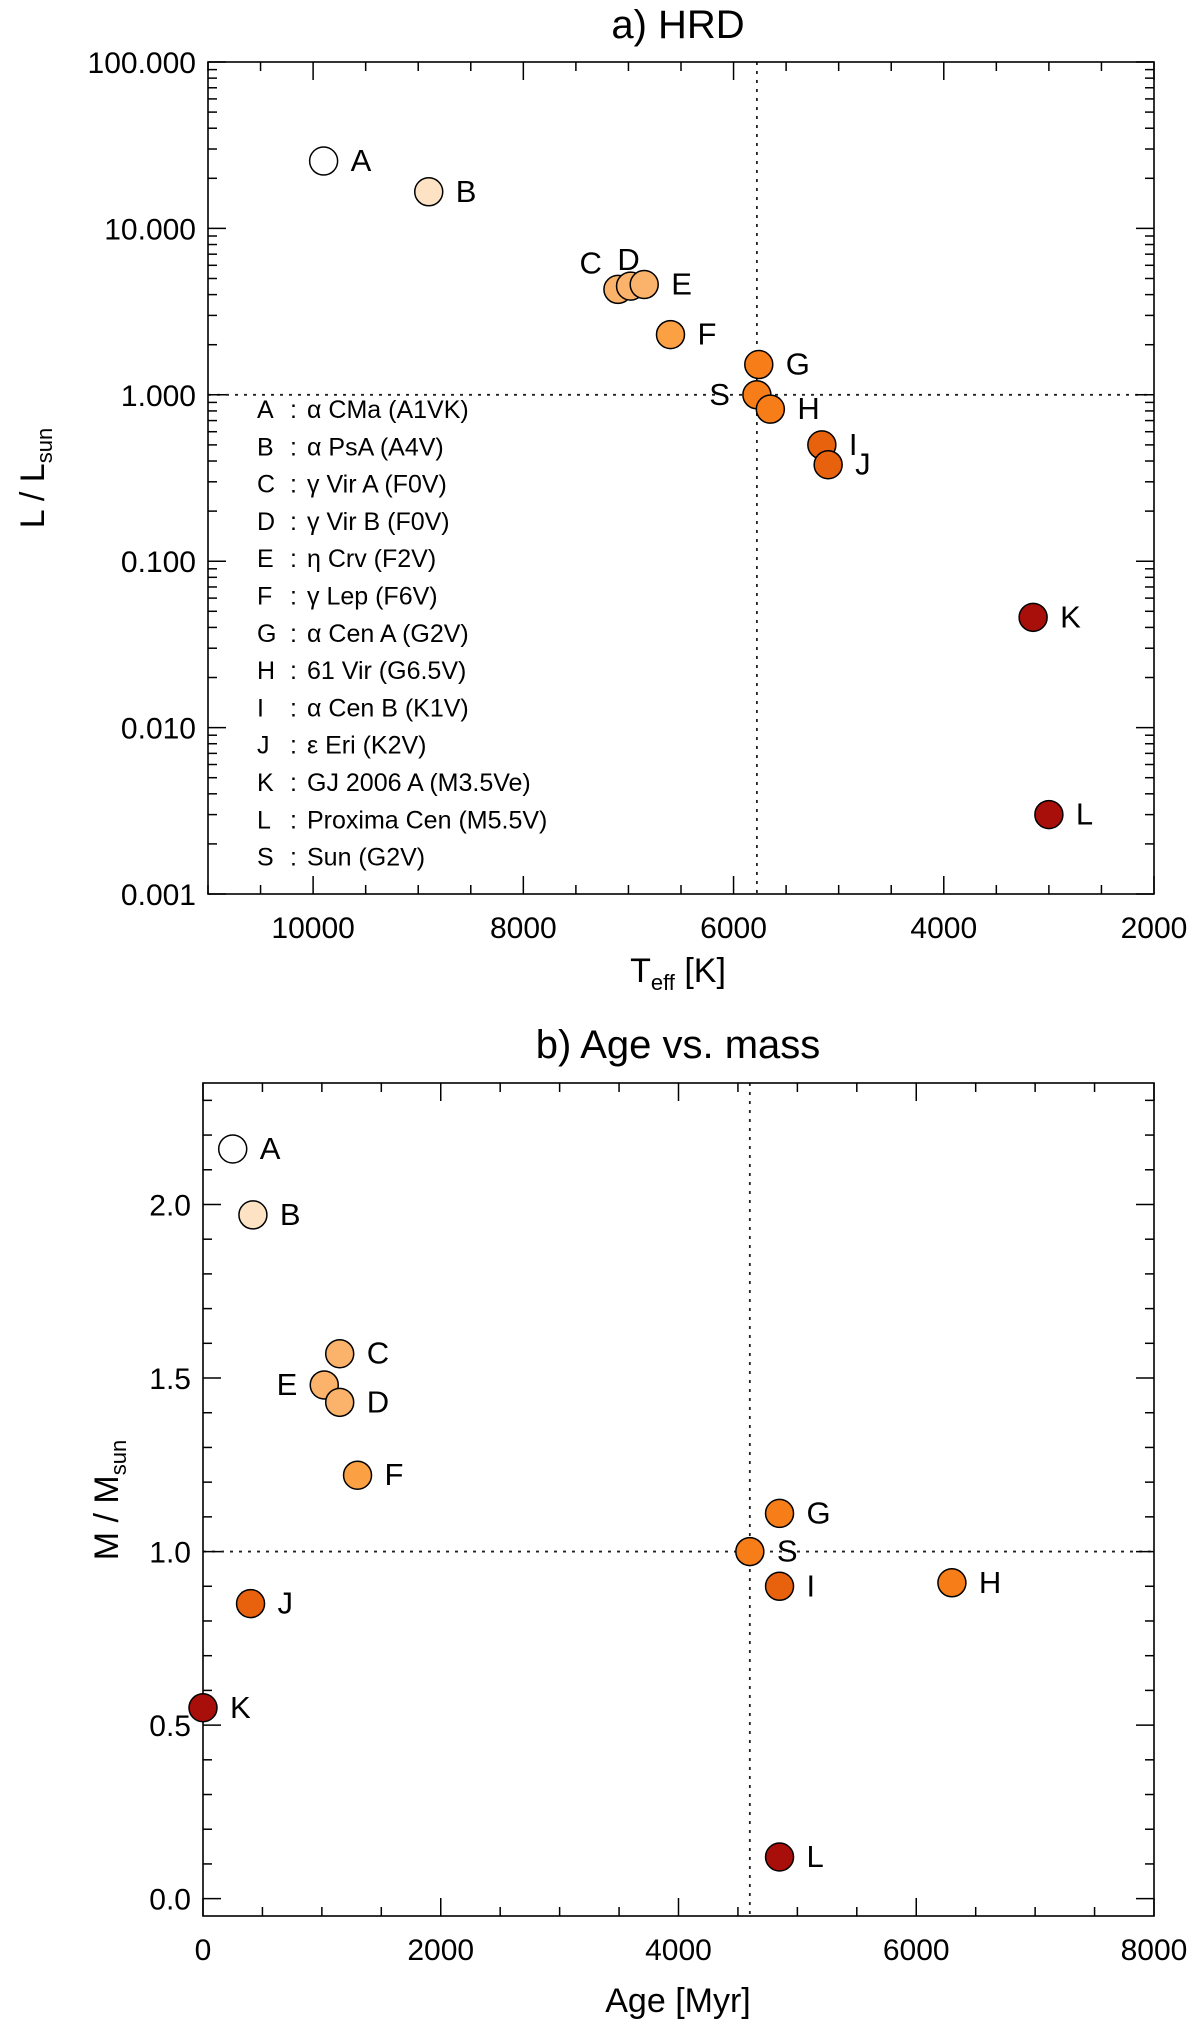 The width and height of the screenshot is (1200, 2031). What do you see at coordinates (265, 858) in the screenshot?
I see `legend-key: S` at bounding box center [265, 858].